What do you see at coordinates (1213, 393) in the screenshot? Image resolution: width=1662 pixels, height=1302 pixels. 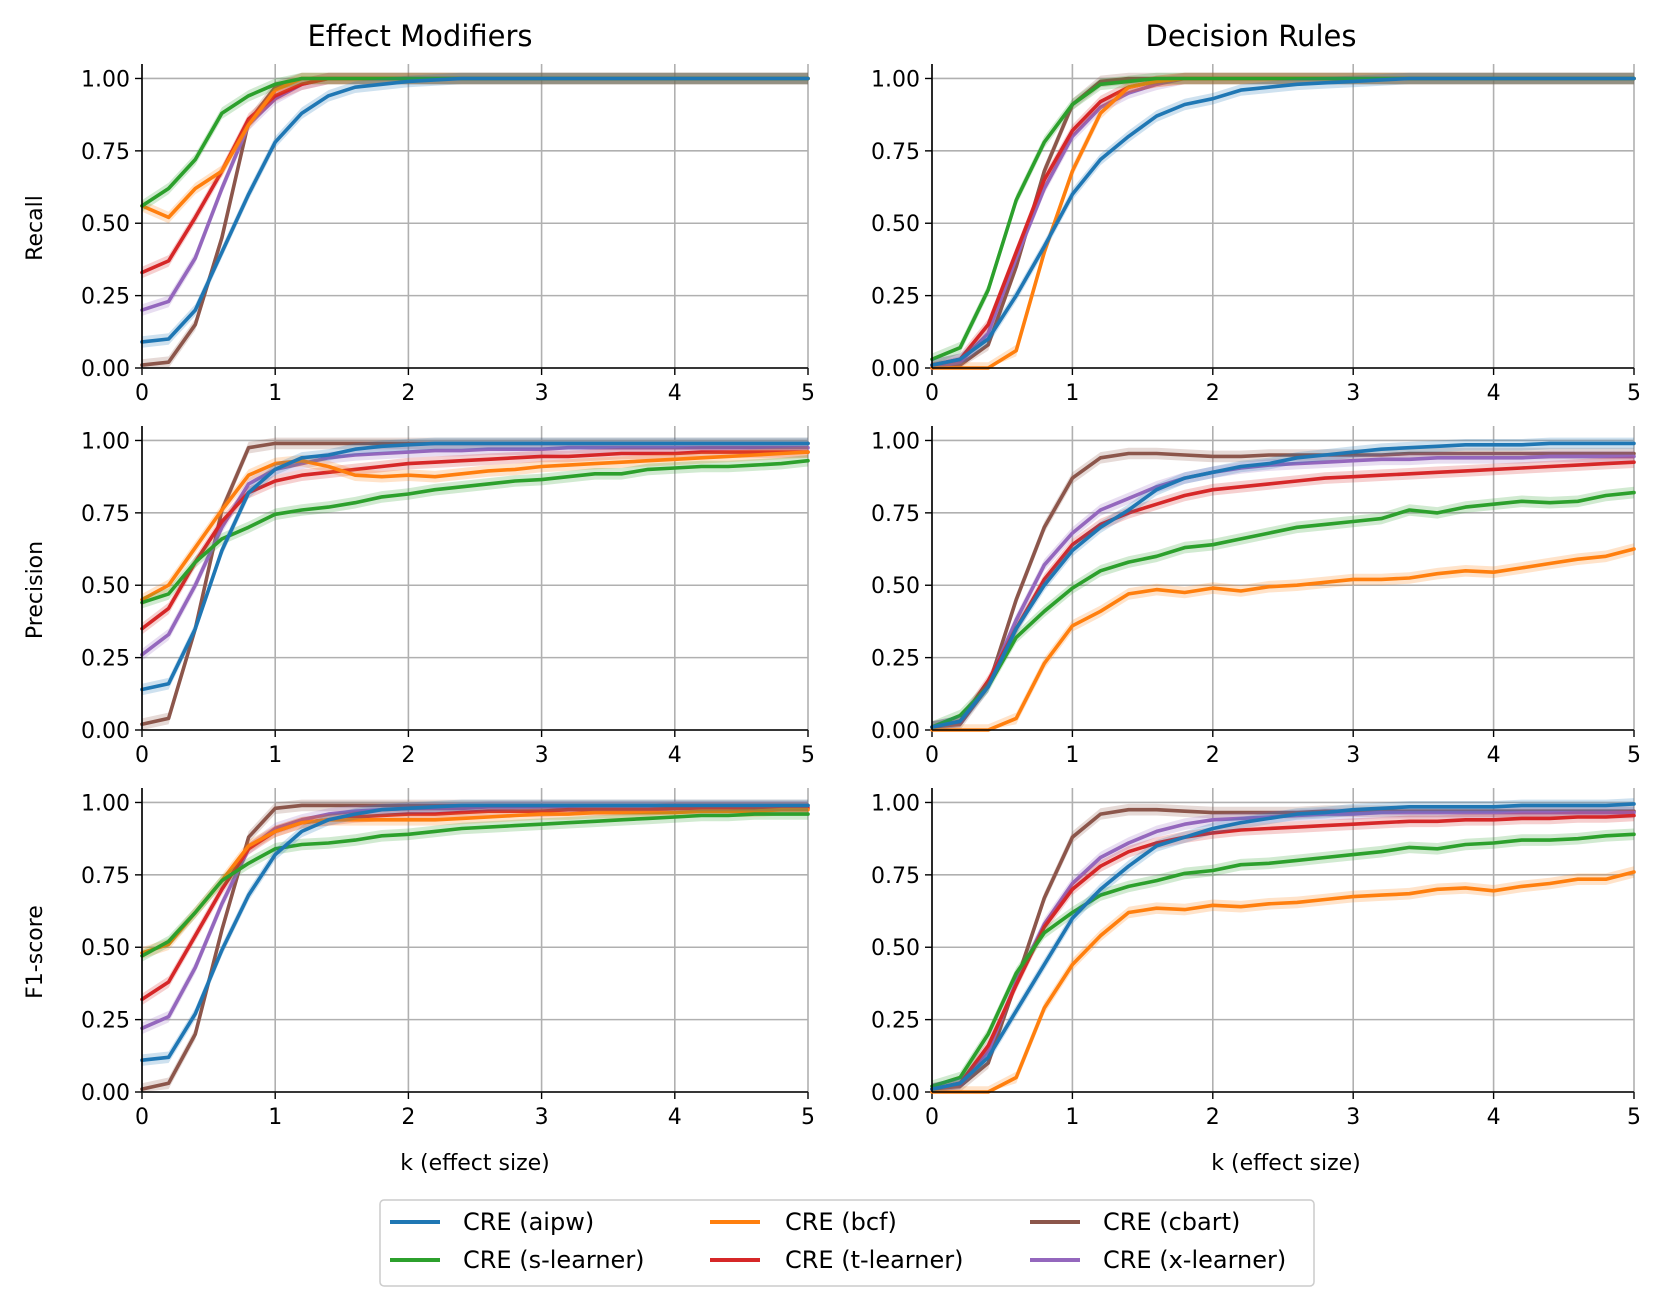 I see `panel-r0-c1-xtick-label-2: 2` at bounding box center [1213, 393].